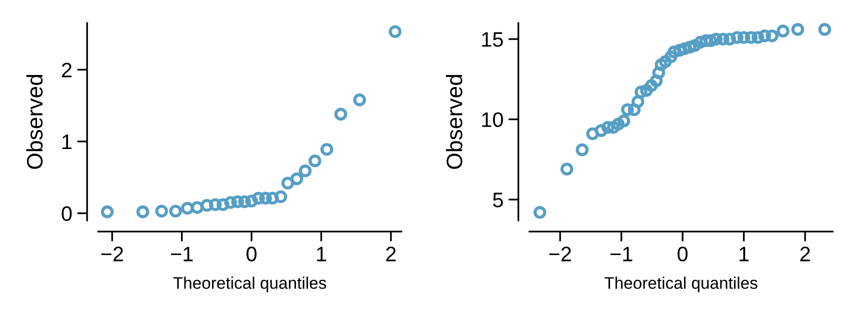 Image resolution: width=854 pixels, height=329 pixels. What do you see at coordinates (492, 39) in the screenshot?
I see `y-tick-label: 15` at bounding box center [492, 39].